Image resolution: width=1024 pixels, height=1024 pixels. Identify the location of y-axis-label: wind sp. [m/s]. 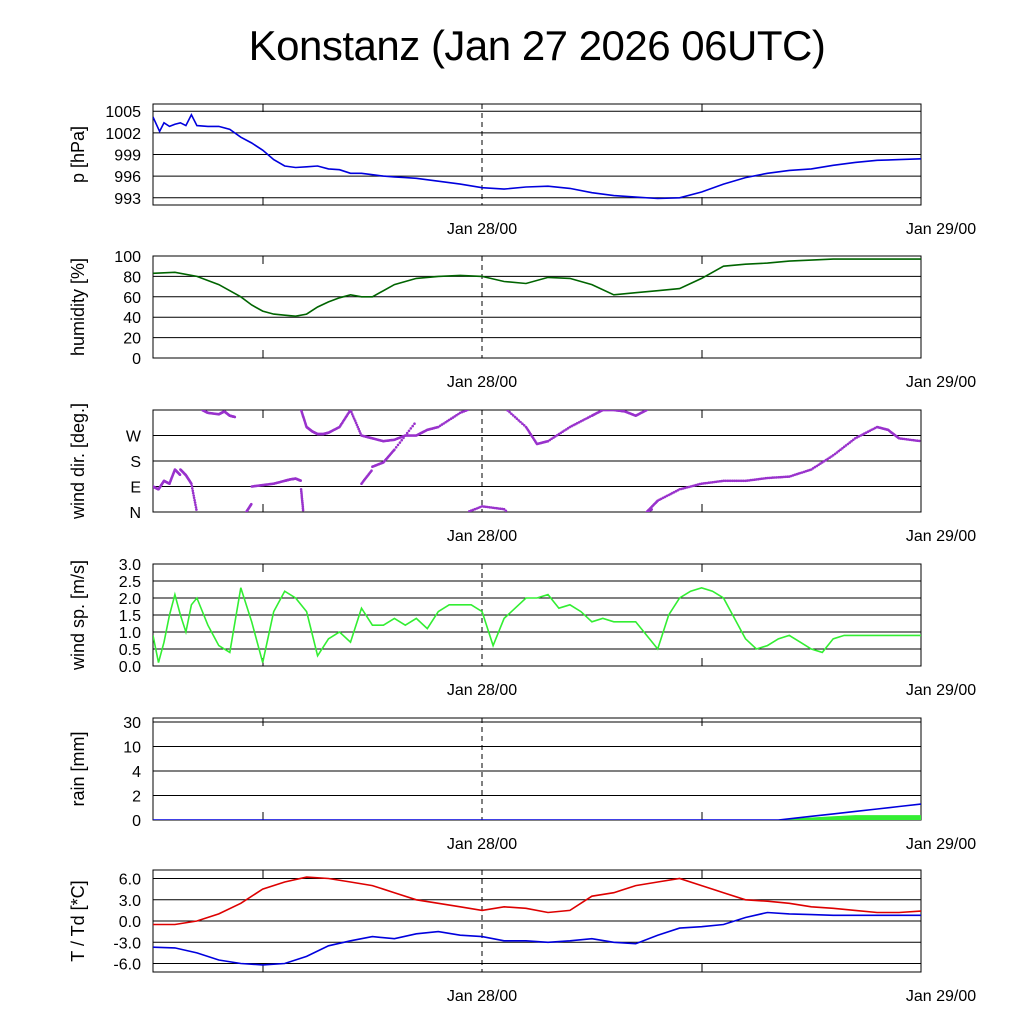
(78, 615).